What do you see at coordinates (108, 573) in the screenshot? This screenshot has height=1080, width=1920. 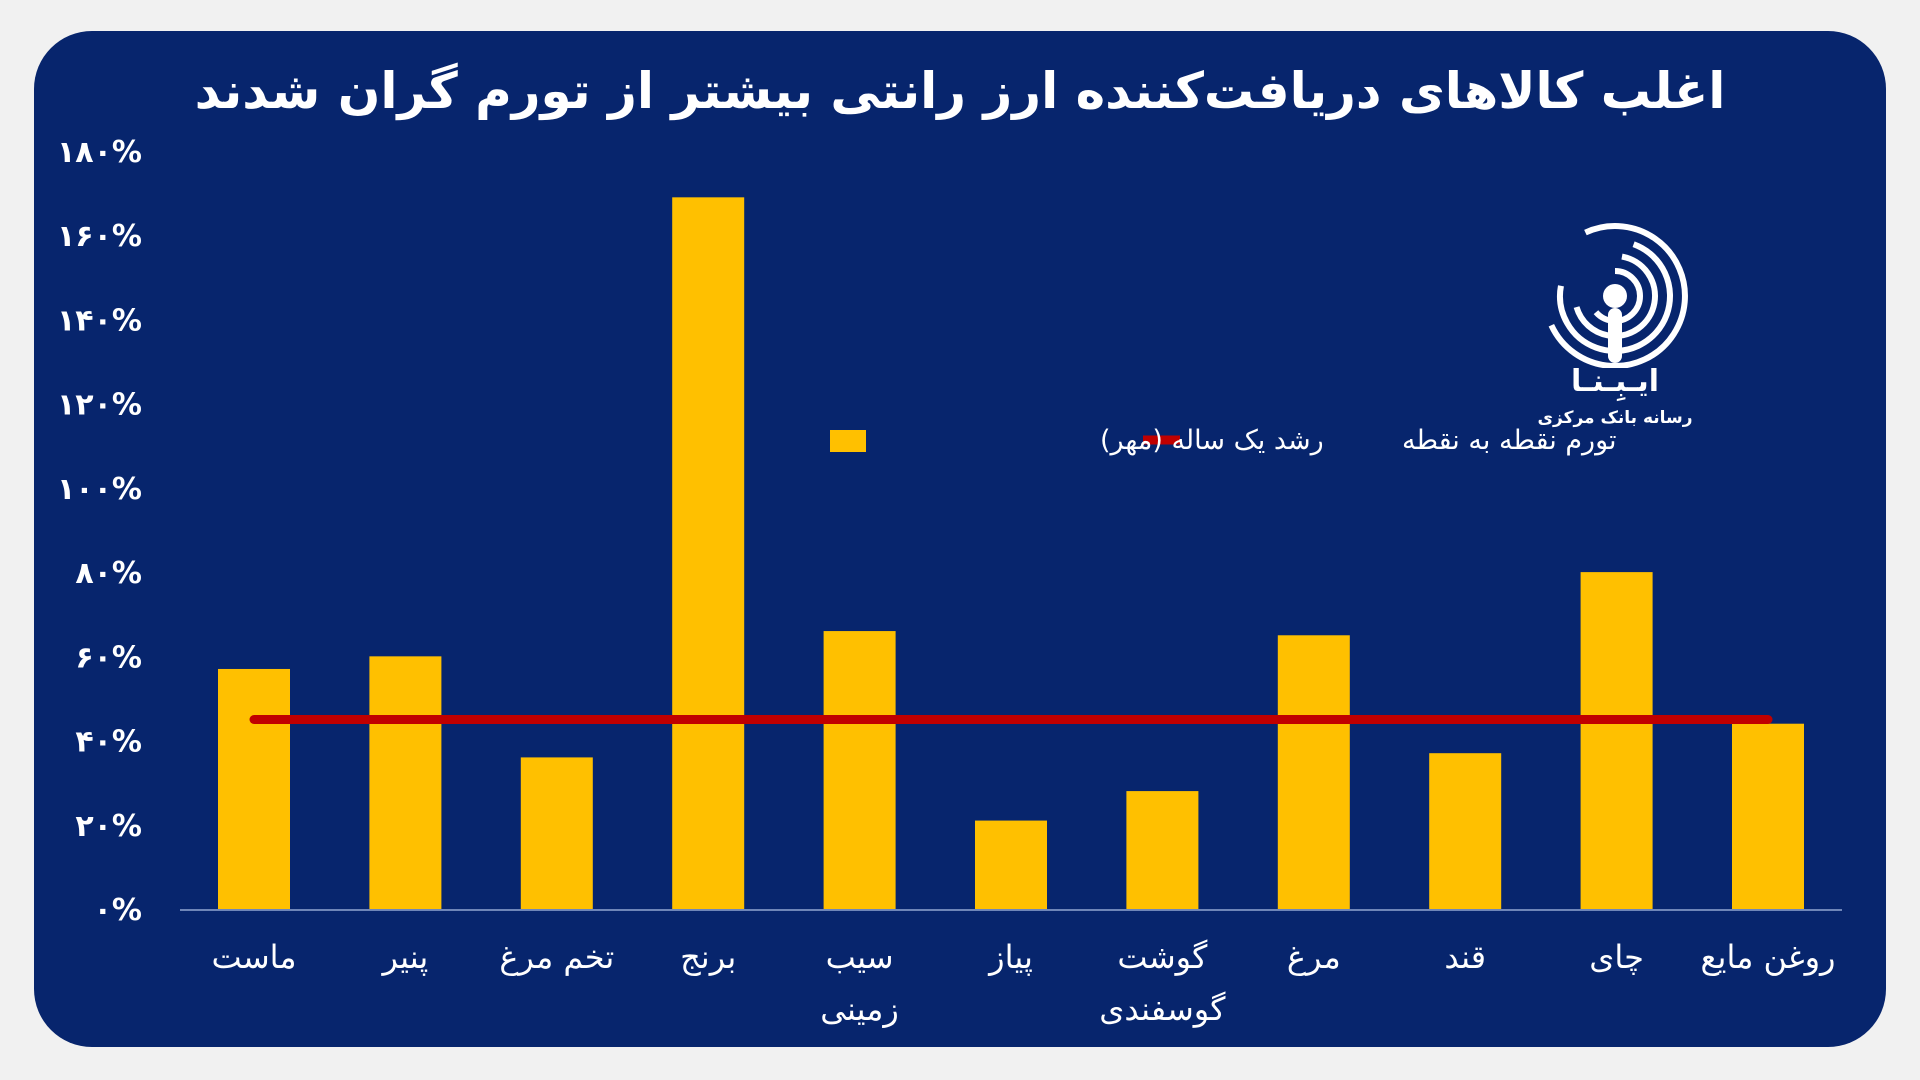 I see `y-tick-label: ۸۰%` at bounding box center [108, 573].